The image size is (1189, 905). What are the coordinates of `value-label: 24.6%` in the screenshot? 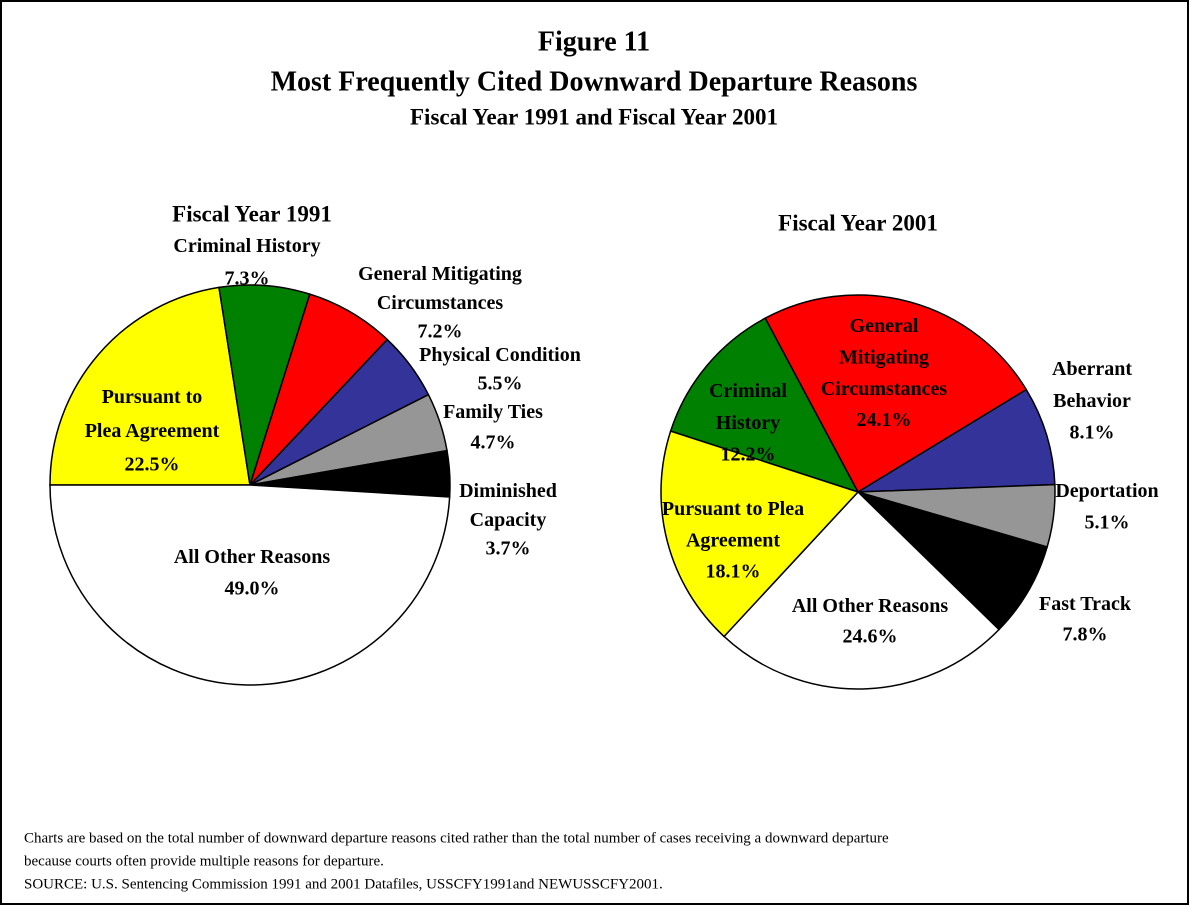 It's located at (870, 637).